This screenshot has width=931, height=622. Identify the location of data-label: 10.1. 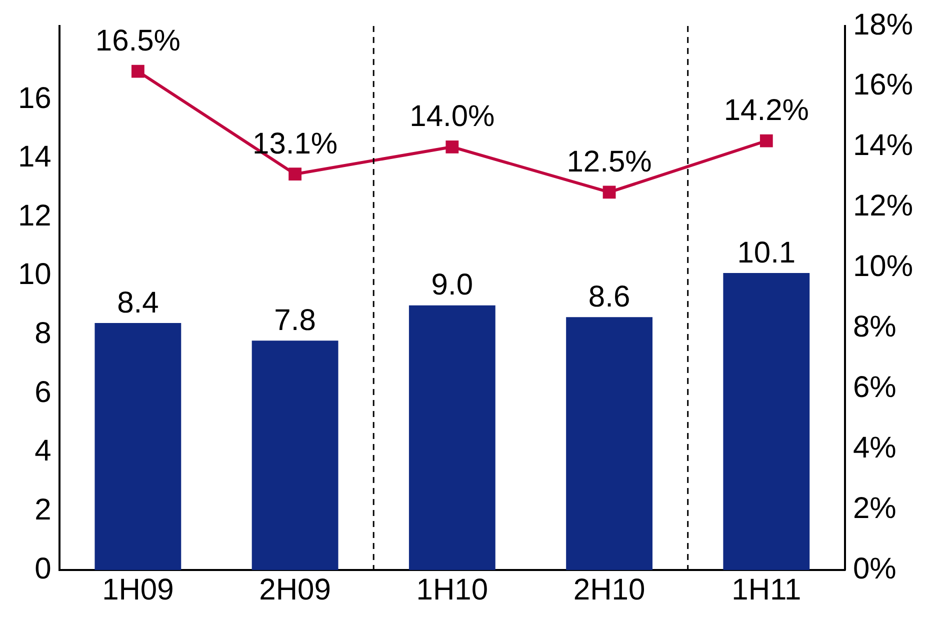
(766, 253).